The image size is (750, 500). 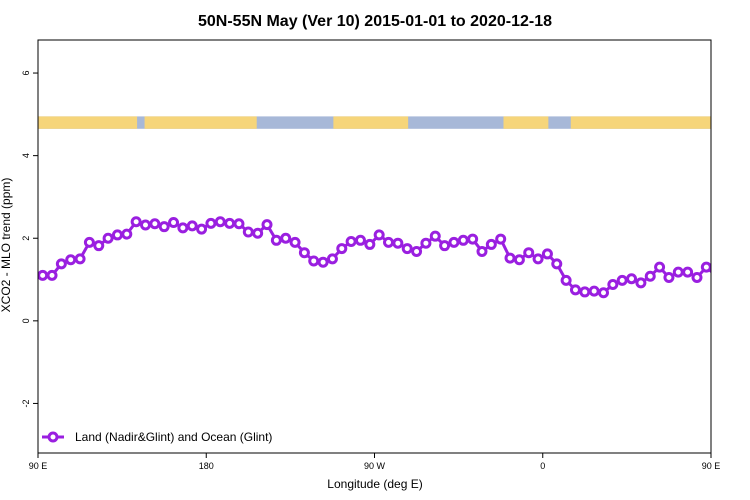 What do you see at coordinates (26, 320) in the screenshot?
I see `y-tick-label: 0` at bounding box center [26, 320].